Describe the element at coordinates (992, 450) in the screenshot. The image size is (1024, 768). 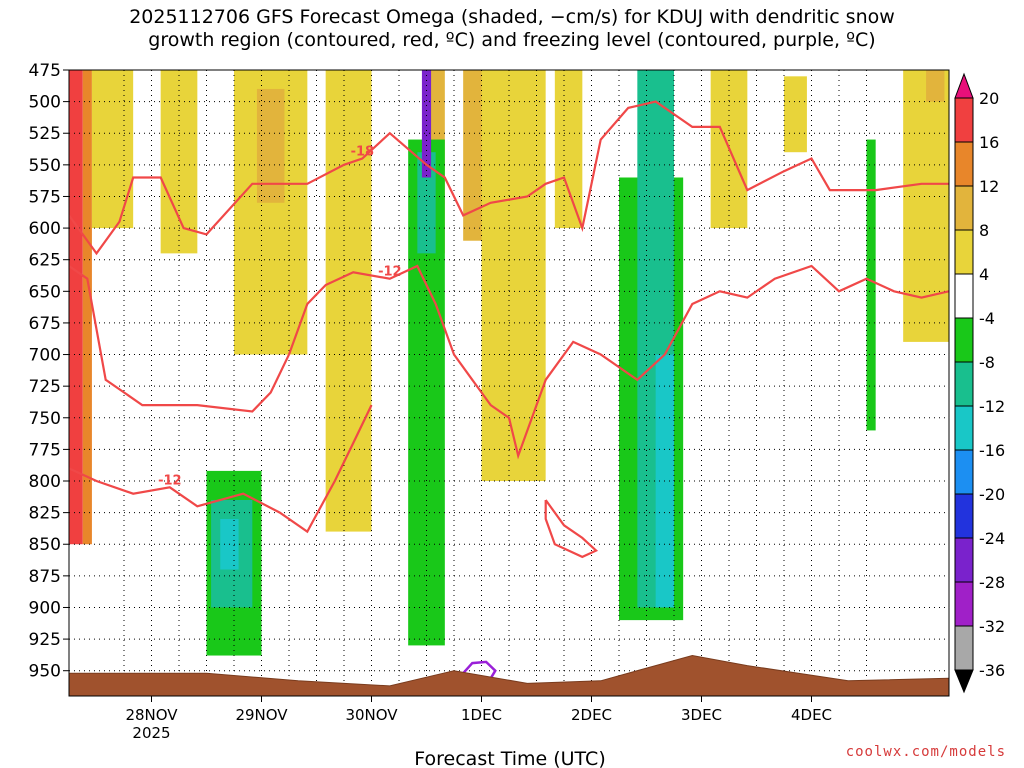
I see `colorbar-label: -16` at that location.